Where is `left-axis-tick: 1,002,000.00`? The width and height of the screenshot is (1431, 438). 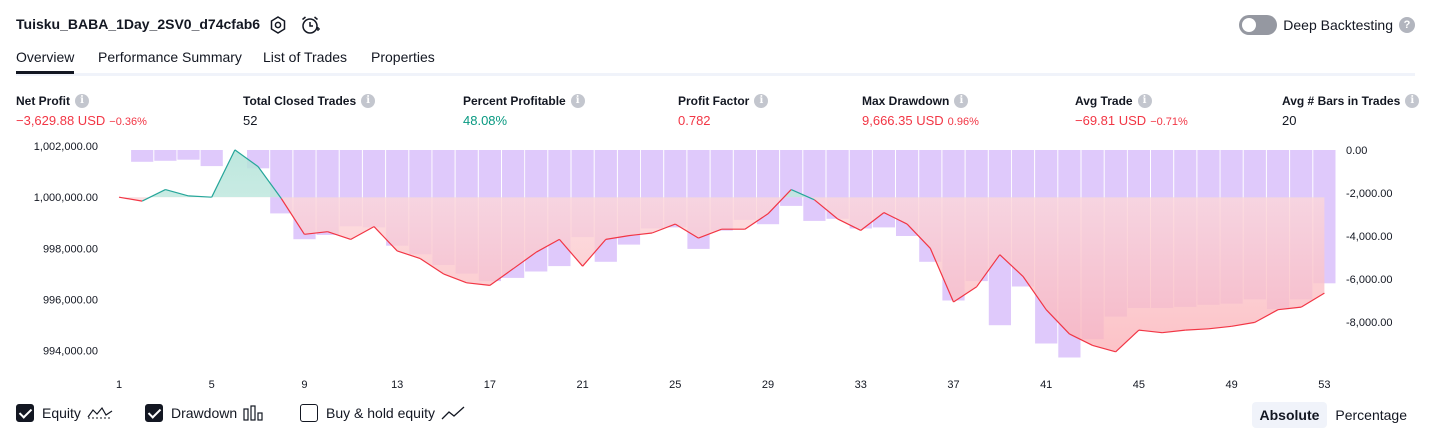 left-axis-tick: 1,002,000.00 is located at coordinates (66, 147).